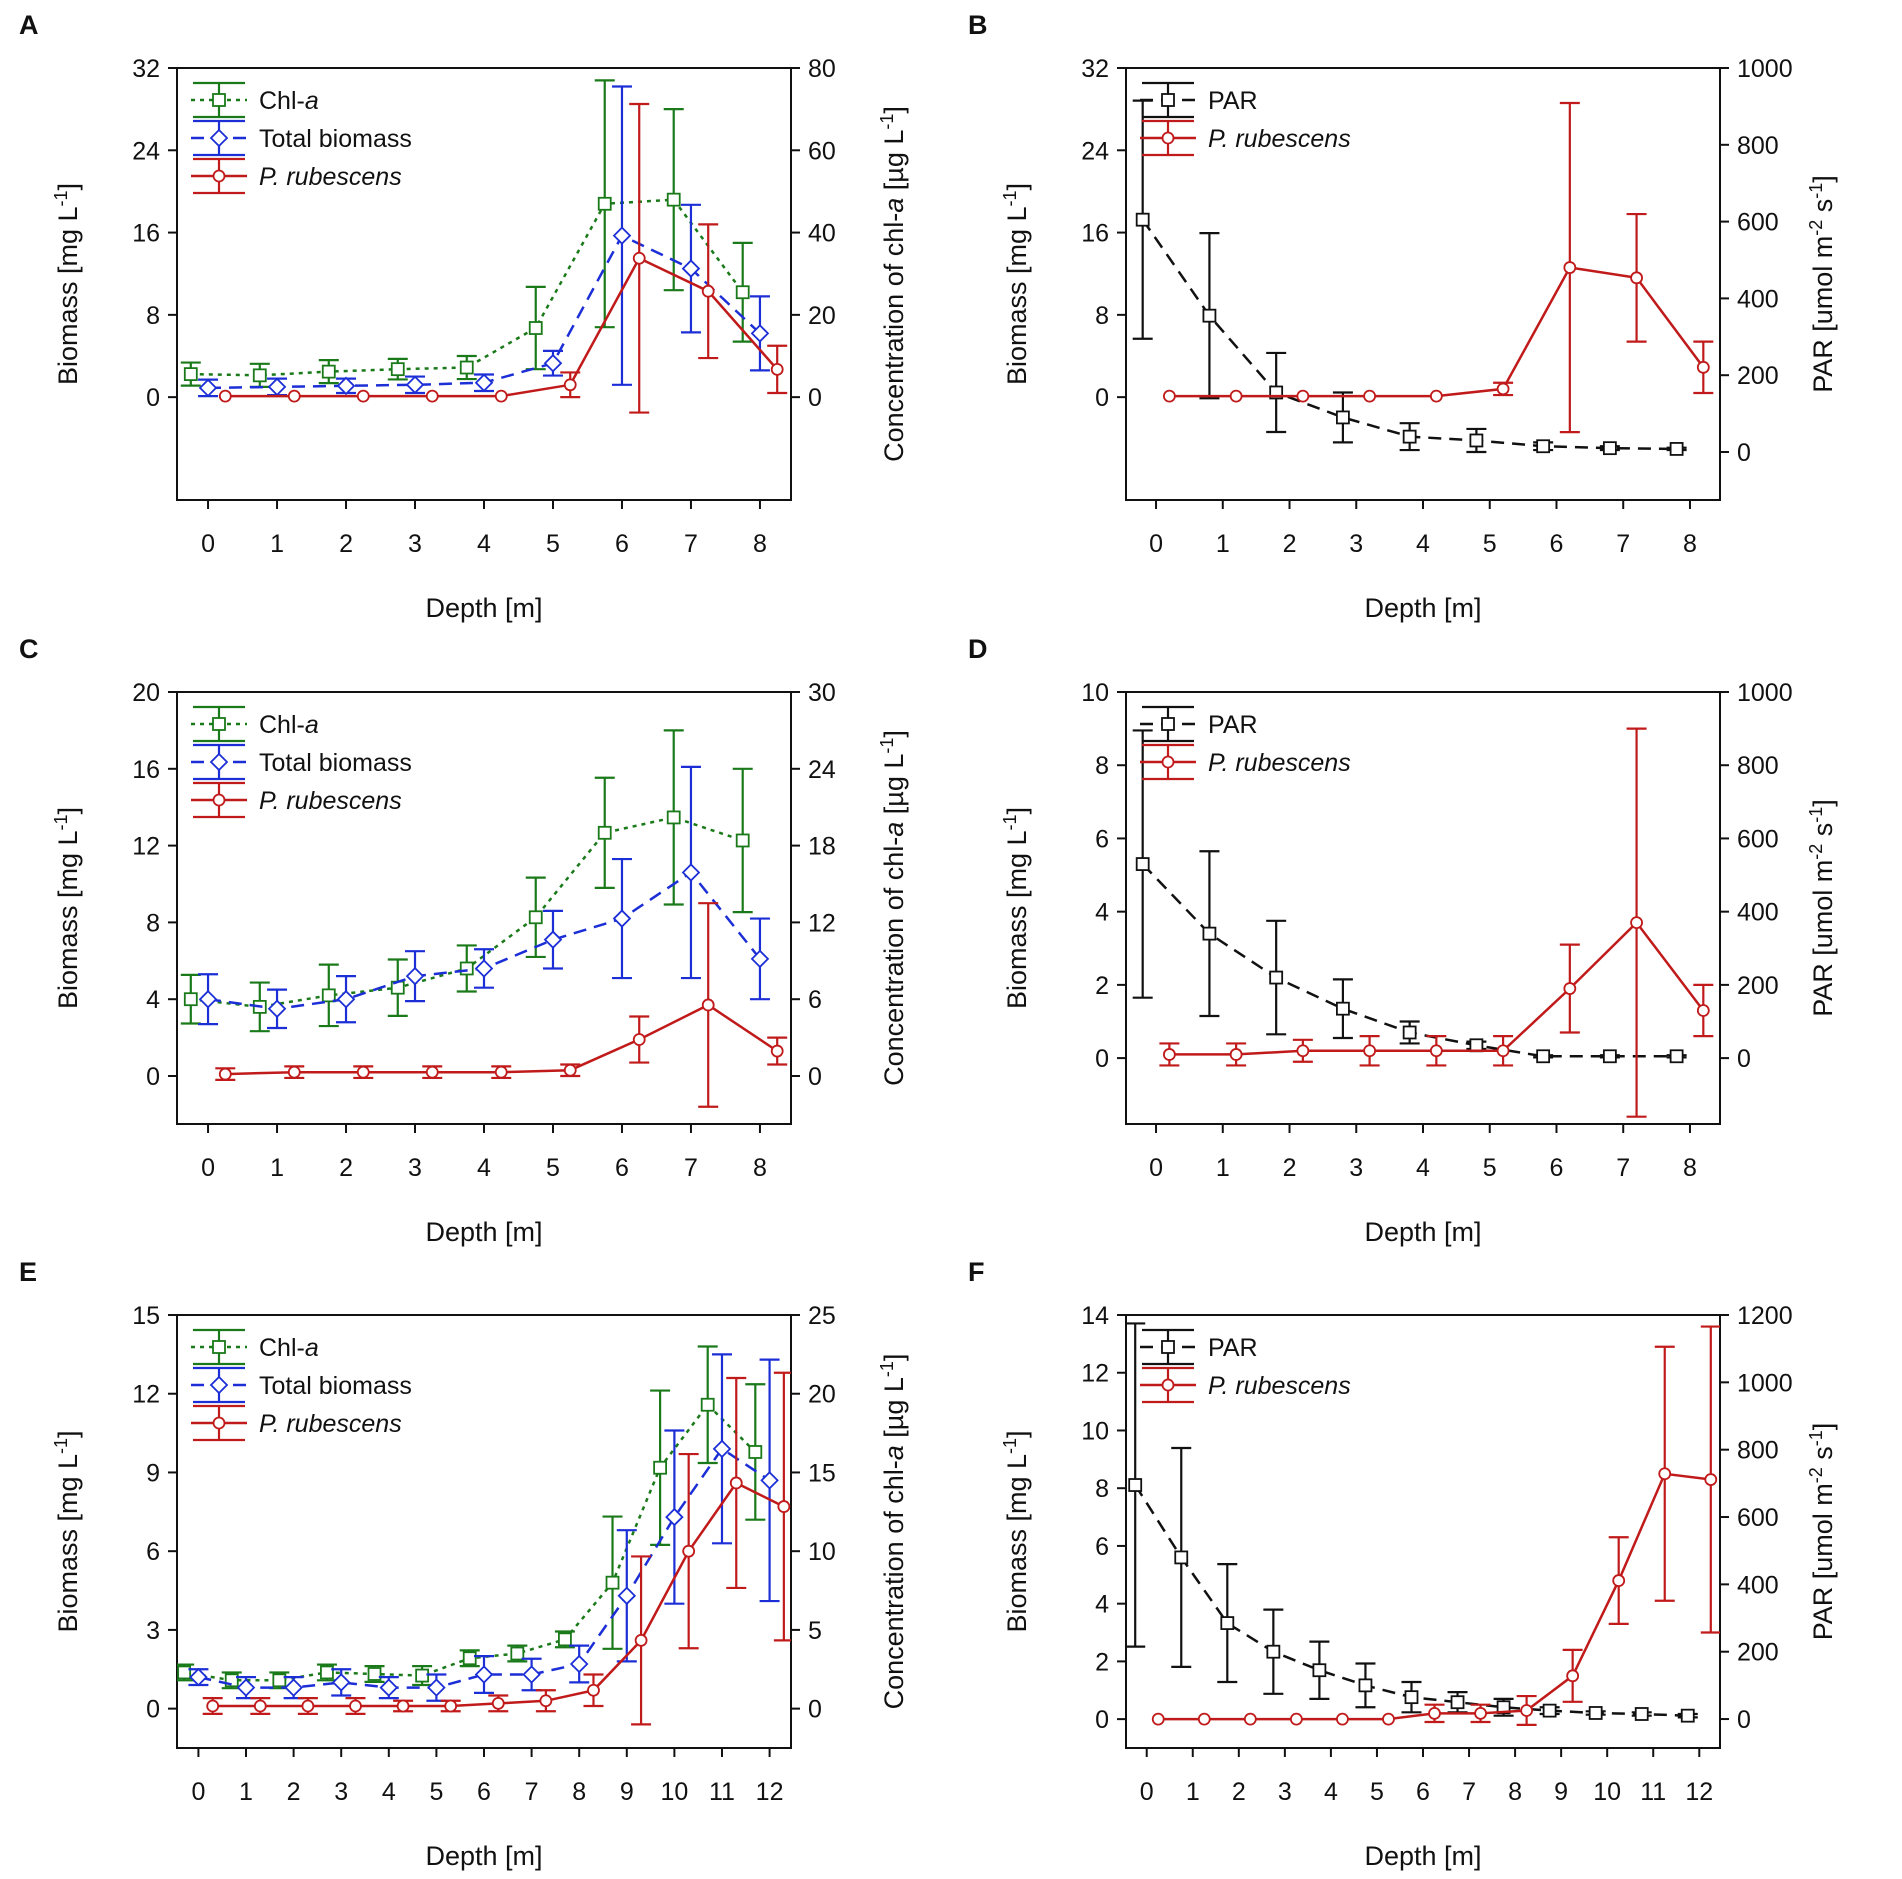  I want to click on legend-item-total: Total biomass, so click(301, 138).